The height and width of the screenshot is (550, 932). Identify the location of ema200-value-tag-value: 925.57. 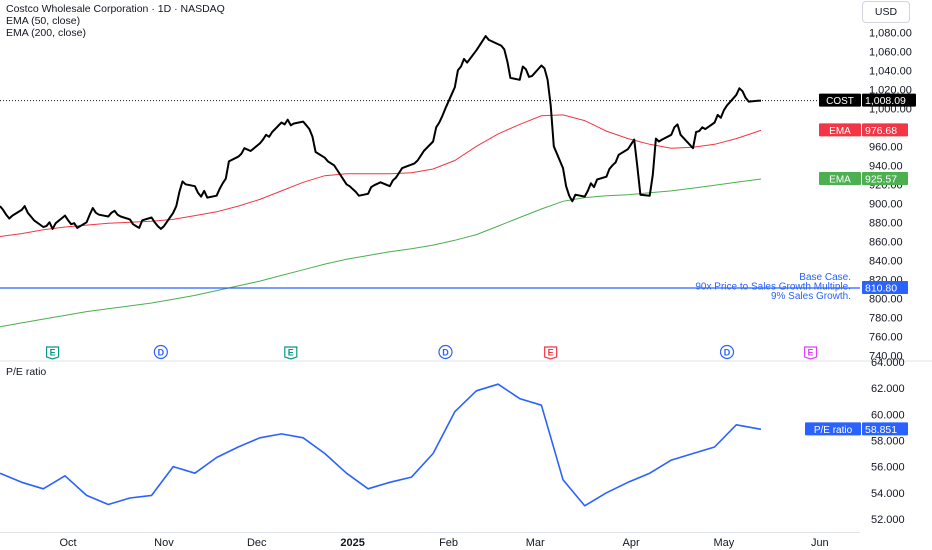
(881, 179).